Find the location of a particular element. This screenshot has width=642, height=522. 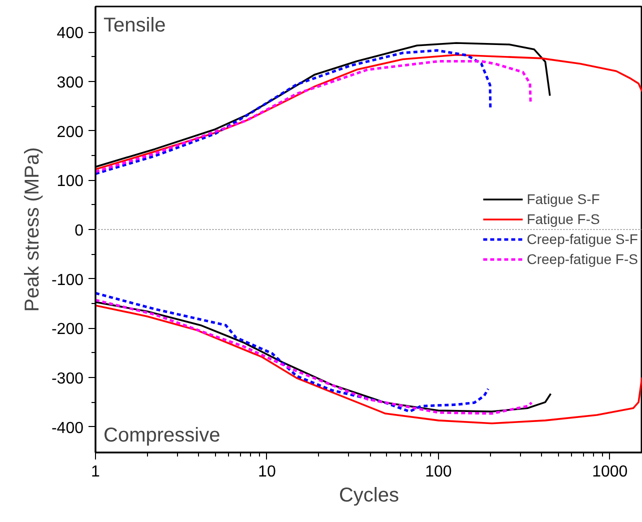

x-tick-label: 100 is located at coordinates (438, 472).